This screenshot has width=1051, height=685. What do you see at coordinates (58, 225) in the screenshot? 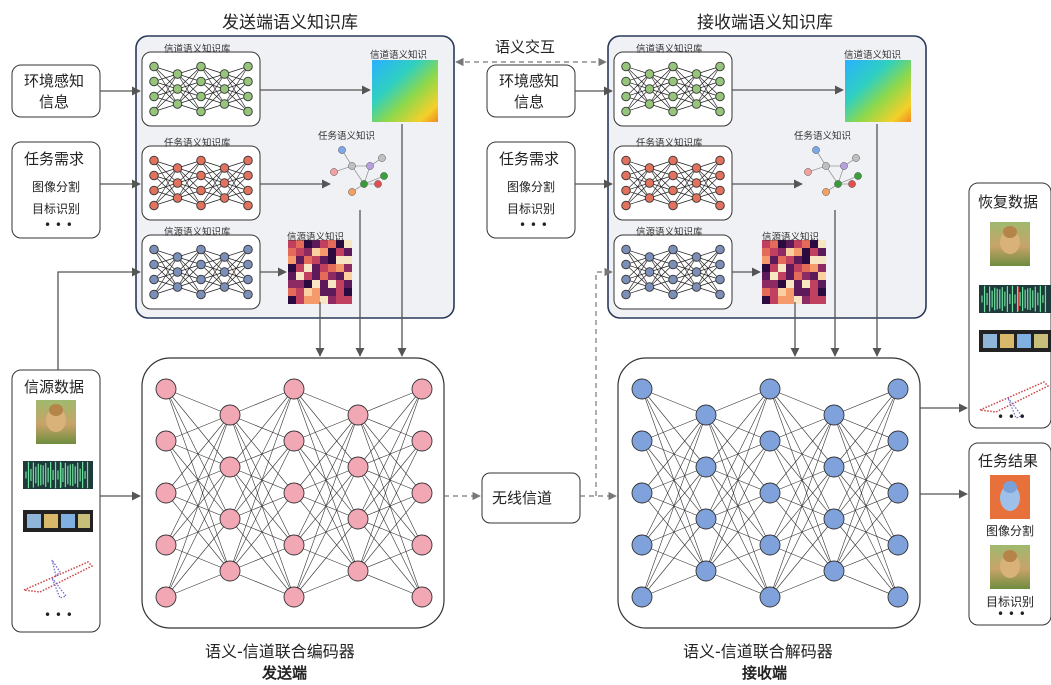
I see `sender-task-req-more: • • •` at bounding box center [58, 225].